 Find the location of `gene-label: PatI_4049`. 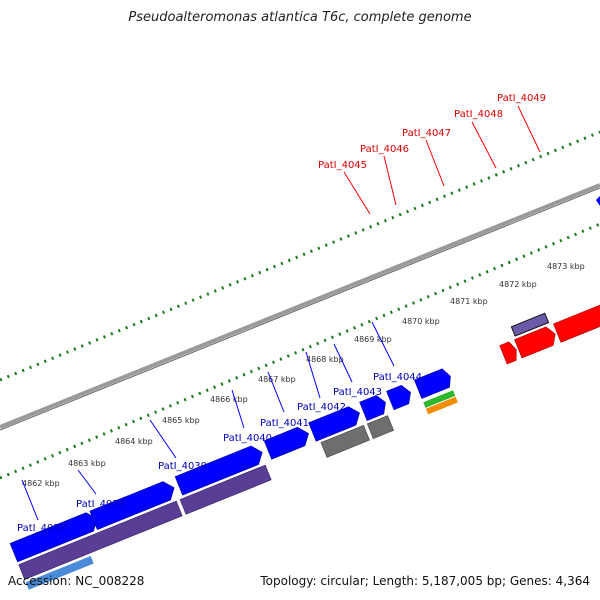

gene-label: PatI_4049 is located at coordinates (521, 98).